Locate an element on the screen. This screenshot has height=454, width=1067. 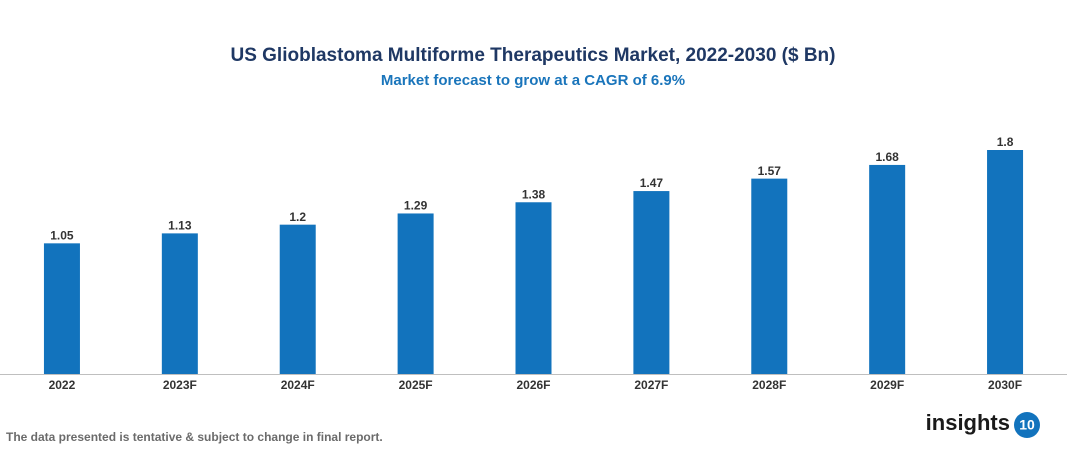
value-label: 1.05 is located at coordinates (62, 236).